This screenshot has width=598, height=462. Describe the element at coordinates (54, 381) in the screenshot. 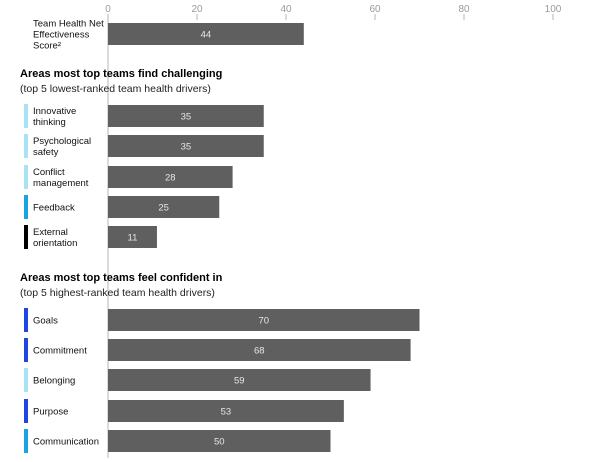

I see `row-label-belonging: Belonging` at that location.